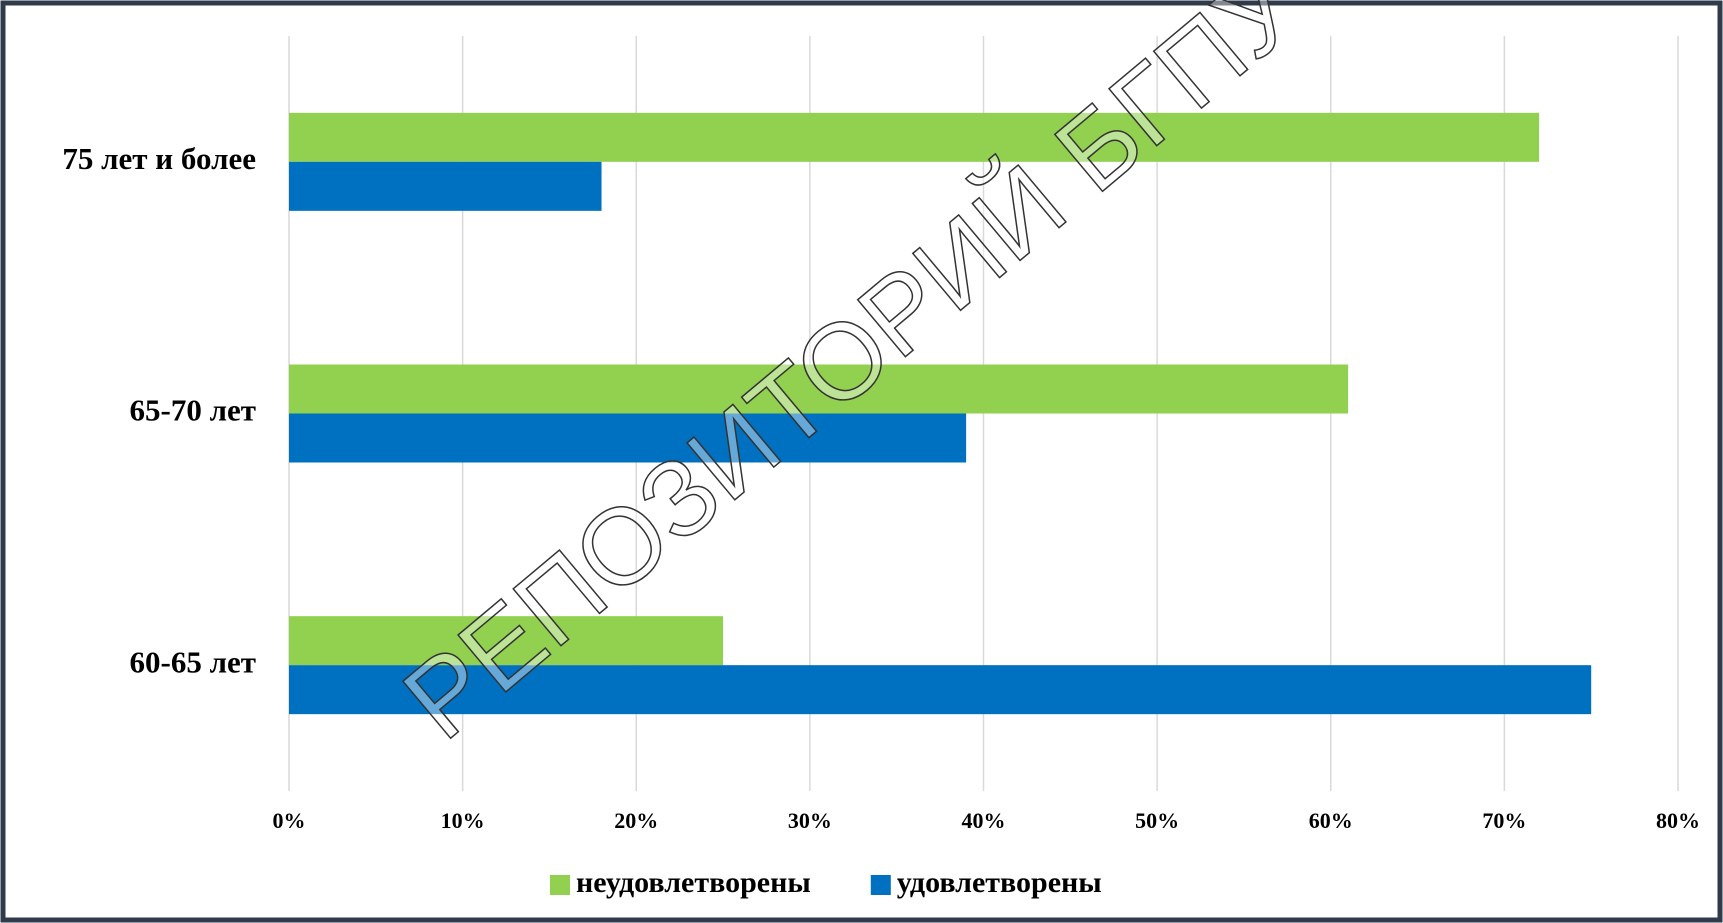 Image resolution: width=1723 pixels, height=923 pixels. What do you see at coordinates (1331, 820) in the screenshot?
I see `x-tick-label: 60%` at bounding box center [1331, 820].